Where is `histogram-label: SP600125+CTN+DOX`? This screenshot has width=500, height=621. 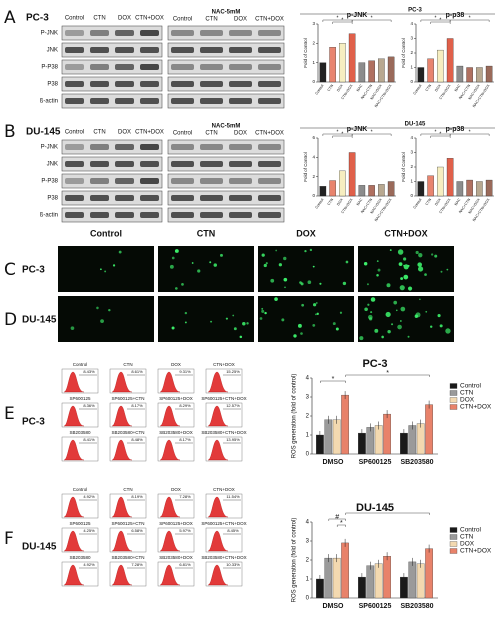 histogram-label: SP600125+CTN+DOX is located at coordinates (223, 523).